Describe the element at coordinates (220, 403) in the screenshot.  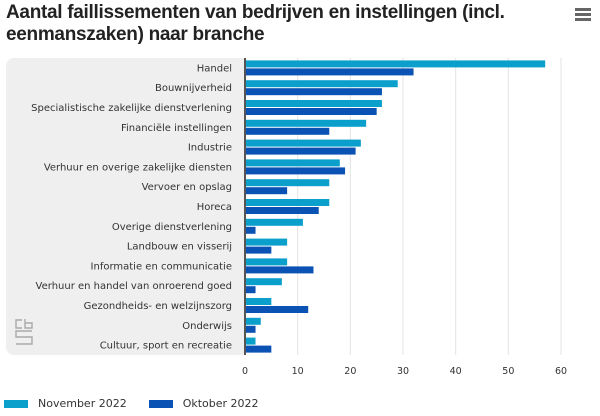
I see `legend-label: Oktober 2022` at that location.